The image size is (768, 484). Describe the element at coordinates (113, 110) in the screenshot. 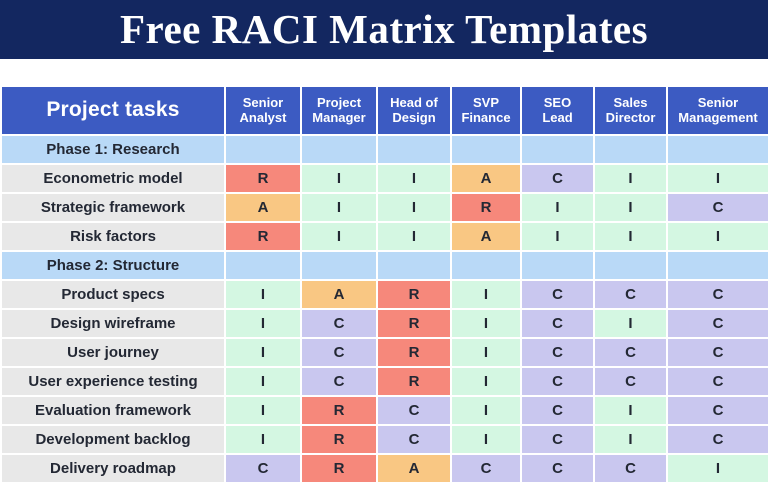

I see `column-header-project-tasks: Project tasks` at that location.